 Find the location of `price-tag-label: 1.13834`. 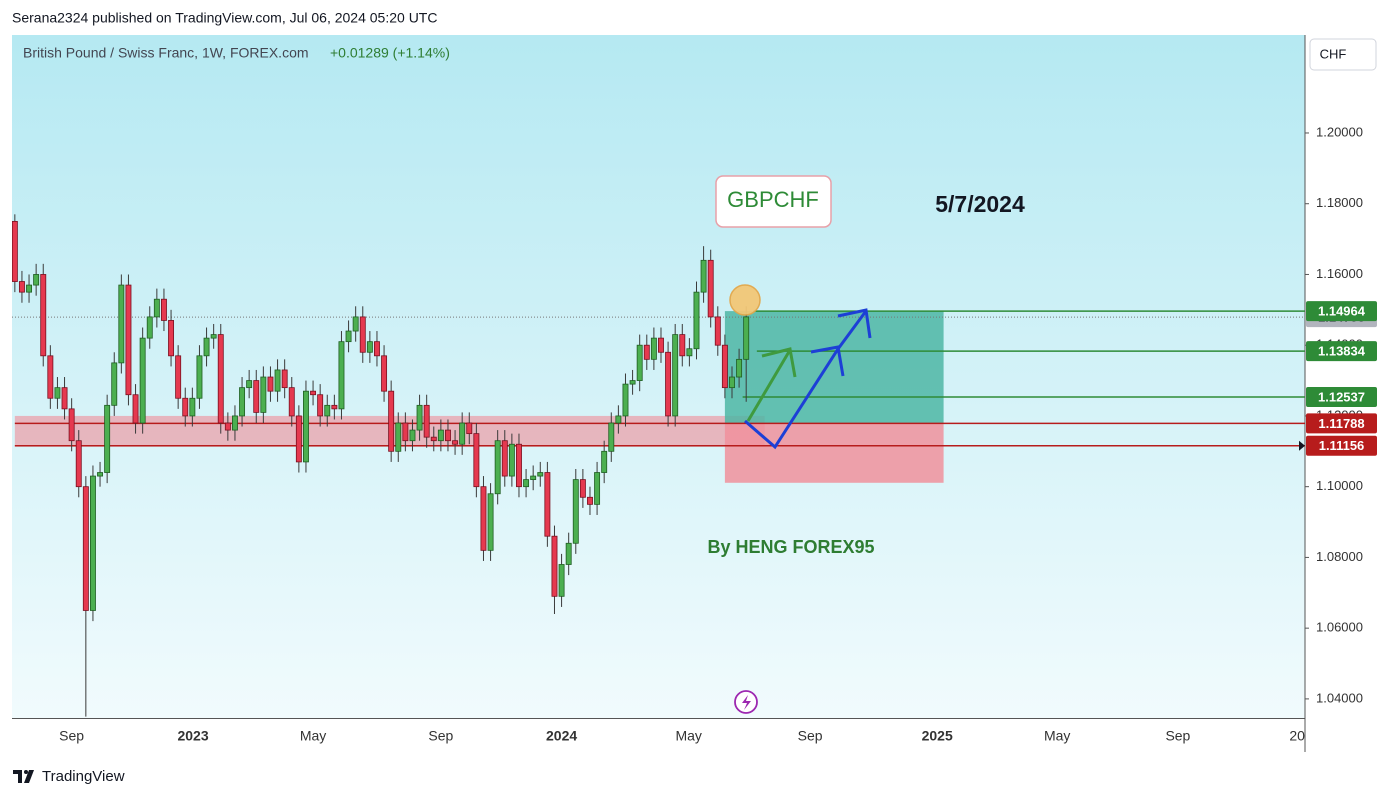

price-tag-label: 1.13834 is located at coordinates (1342, 351).